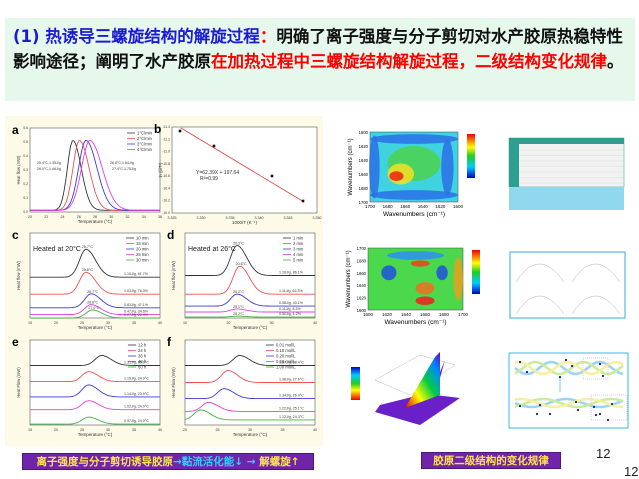 This screenshot has height=479, width=639. Describe the element at coordinates (25, 128) in the screenshot. I see `y-tick-label: 0.6` at that location.